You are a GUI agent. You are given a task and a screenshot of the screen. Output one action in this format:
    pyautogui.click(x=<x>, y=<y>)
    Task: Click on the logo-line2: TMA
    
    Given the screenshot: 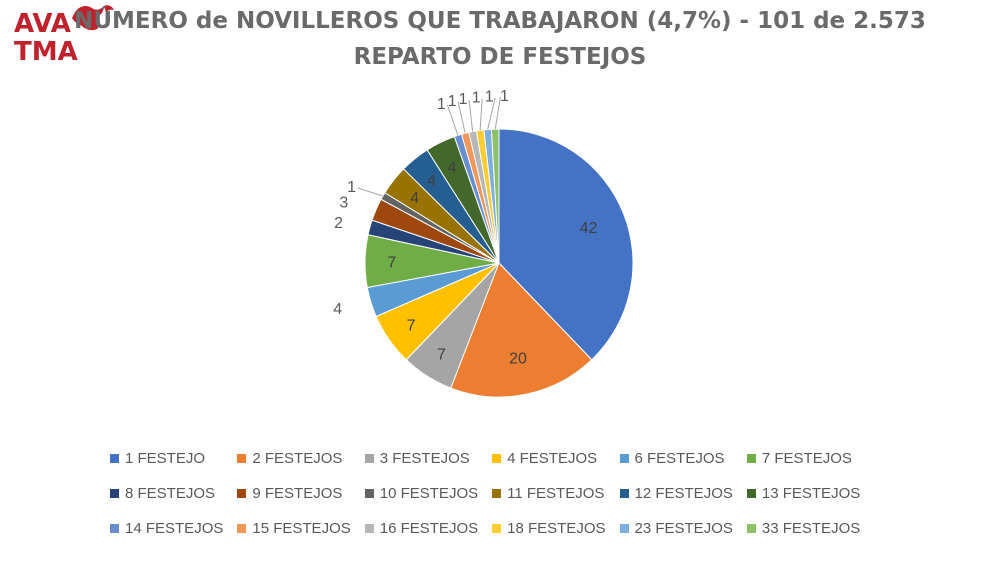 What is the action you would take?
    pyautogui.click(x=46, y=51)
    